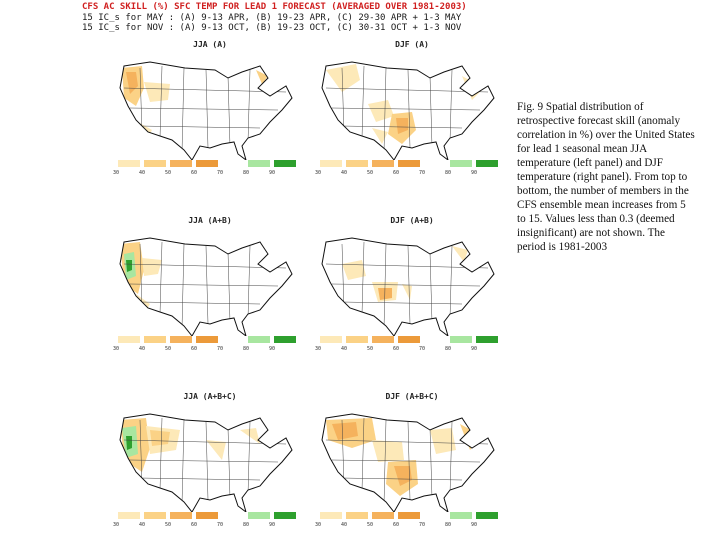  What do you see at coordinates (210, 396) in the screenshot?
I see `panel-label: JJA (A+B+C)` at bounding box center [210, 396].